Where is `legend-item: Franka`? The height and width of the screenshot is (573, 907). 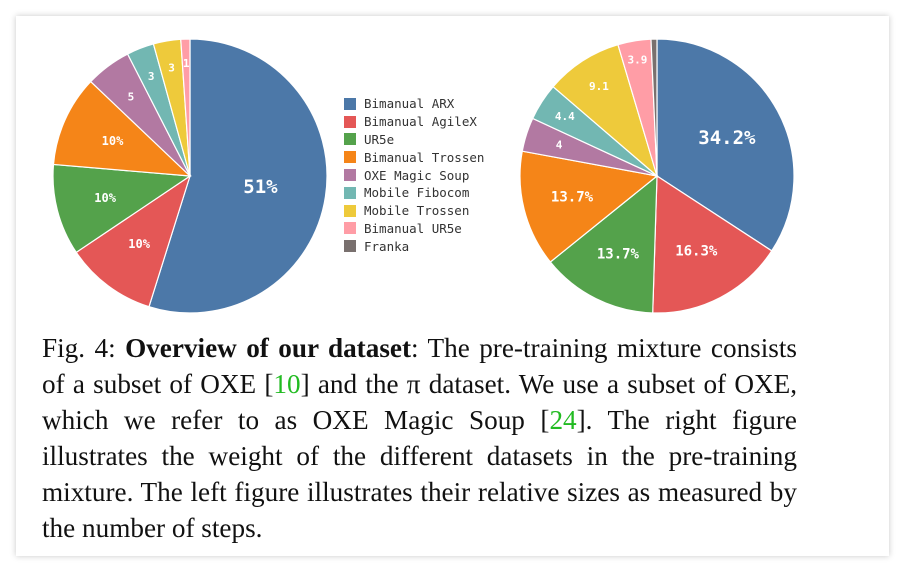
legend-item: Franka is located at coordinates (414, 246).